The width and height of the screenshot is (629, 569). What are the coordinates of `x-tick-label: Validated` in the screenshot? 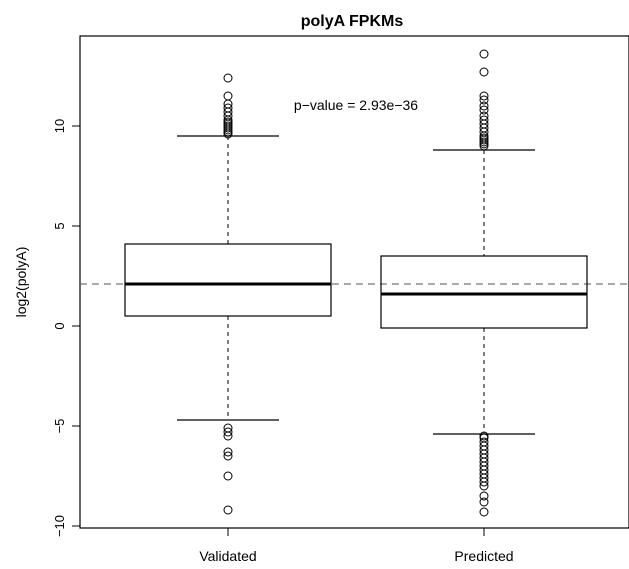 It's located at (227, 556).